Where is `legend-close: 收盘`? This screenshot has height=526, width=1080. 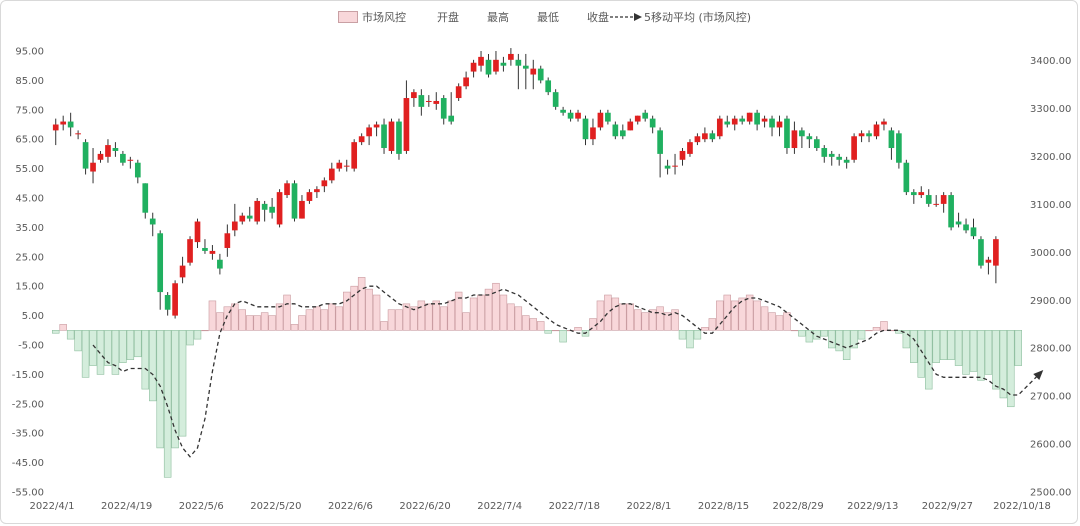 legend-close: 收盘 is located at coordinates (598, 17).